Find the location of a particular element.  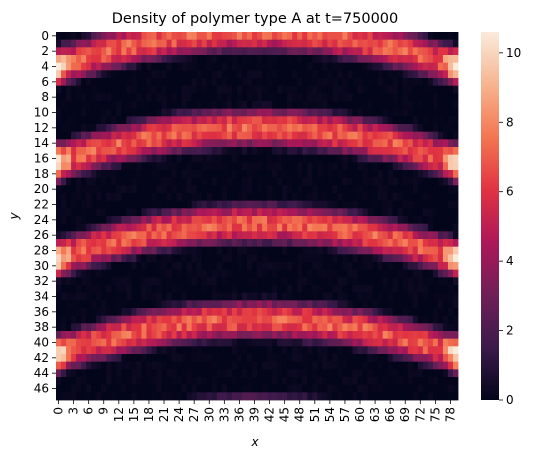

y-tick-label: 0 is located at coordinates (45, 36).